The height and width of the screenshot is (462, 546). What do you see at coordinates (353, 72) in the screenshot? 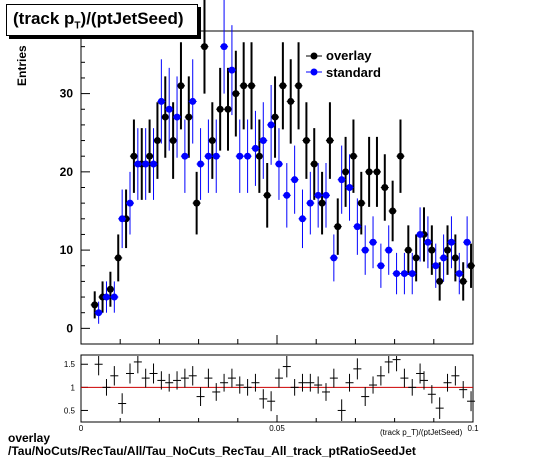
I see `legend-standard-label: standard` at bounding box center [353, 72].